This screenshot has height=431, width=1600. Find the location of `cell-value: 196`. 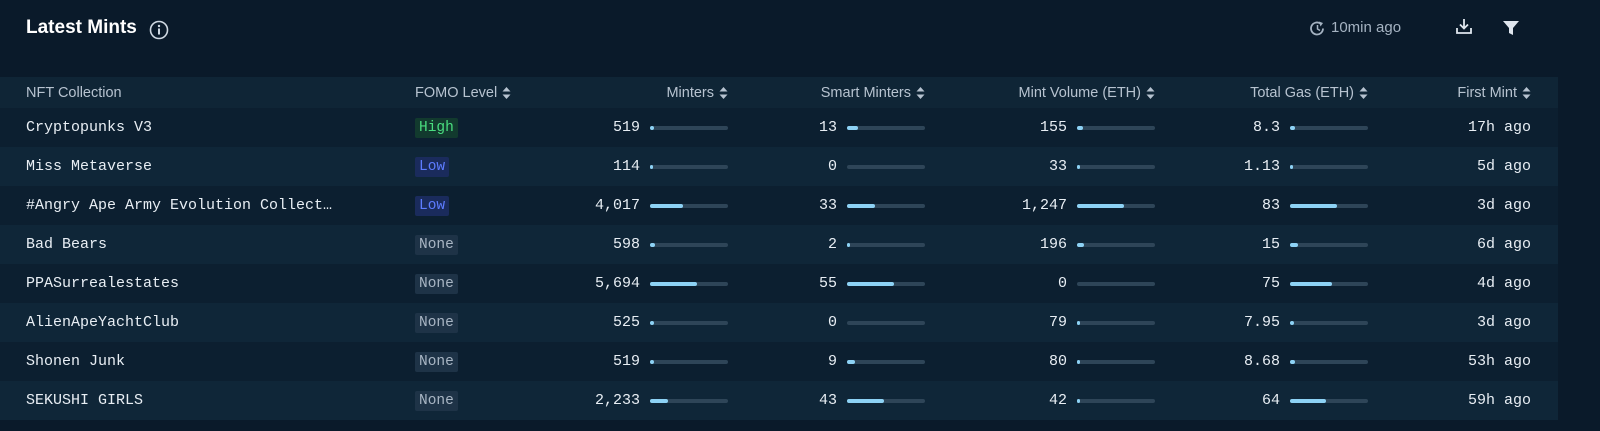

cell-value: 196 is located at coordinates (1053, 244).